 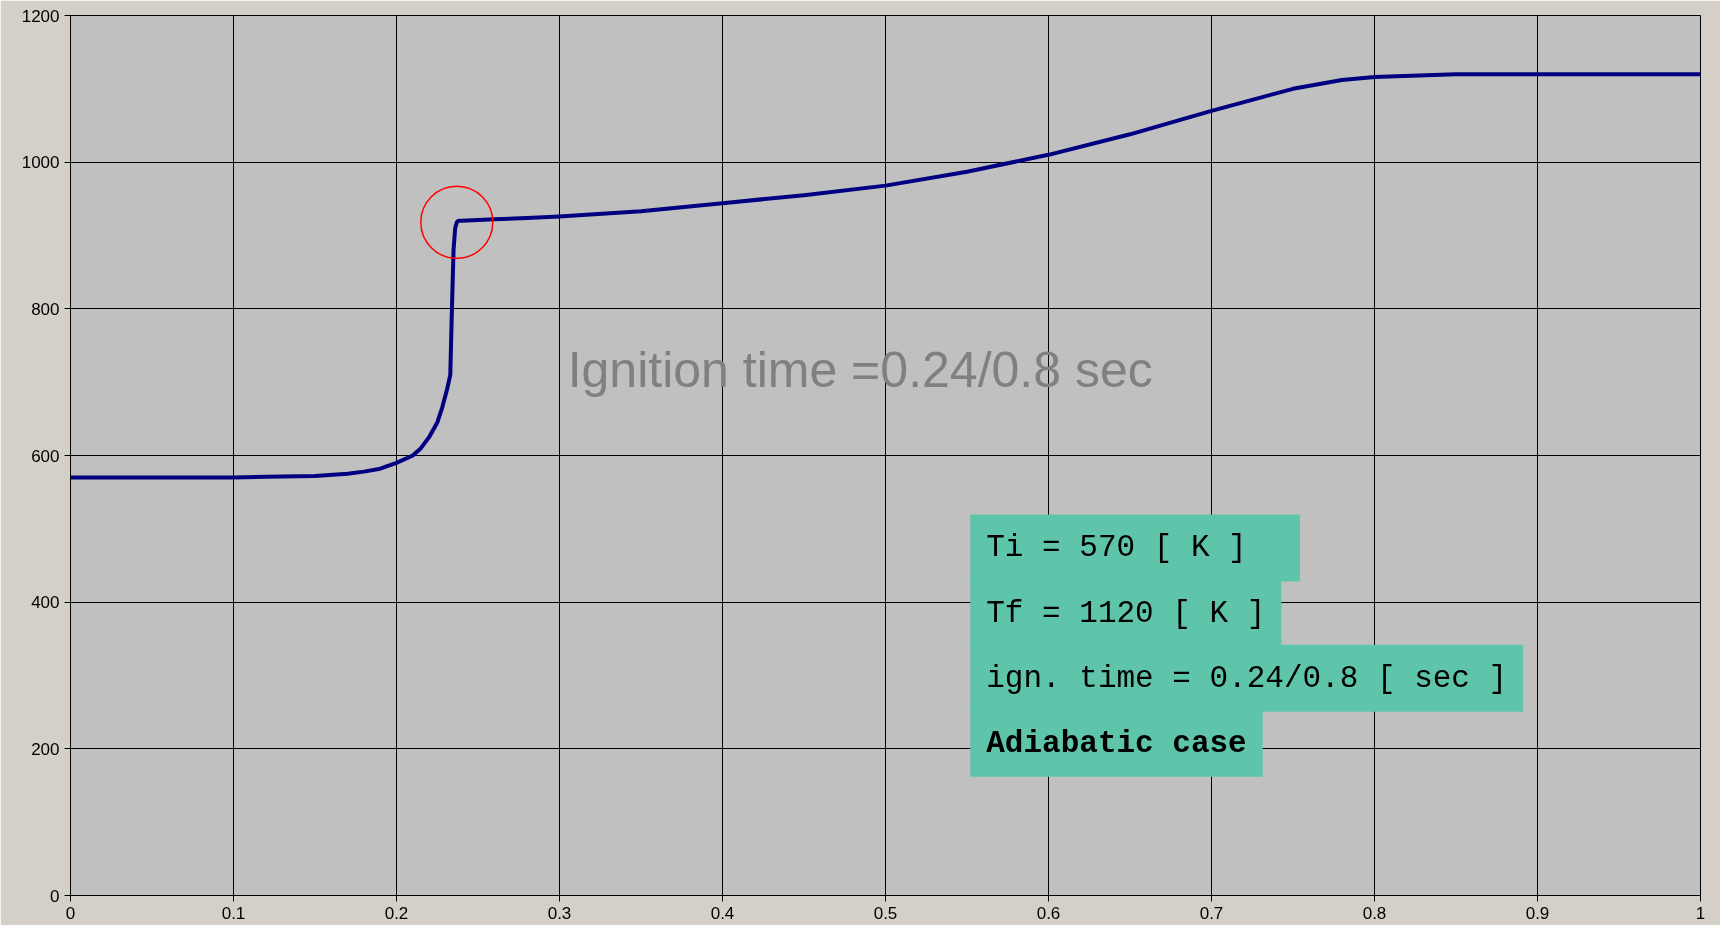 What do you see at coordinates (559, 913) in the screenshot?
I see `x-tick-label: 0.3` at bounding box center [559, 913].